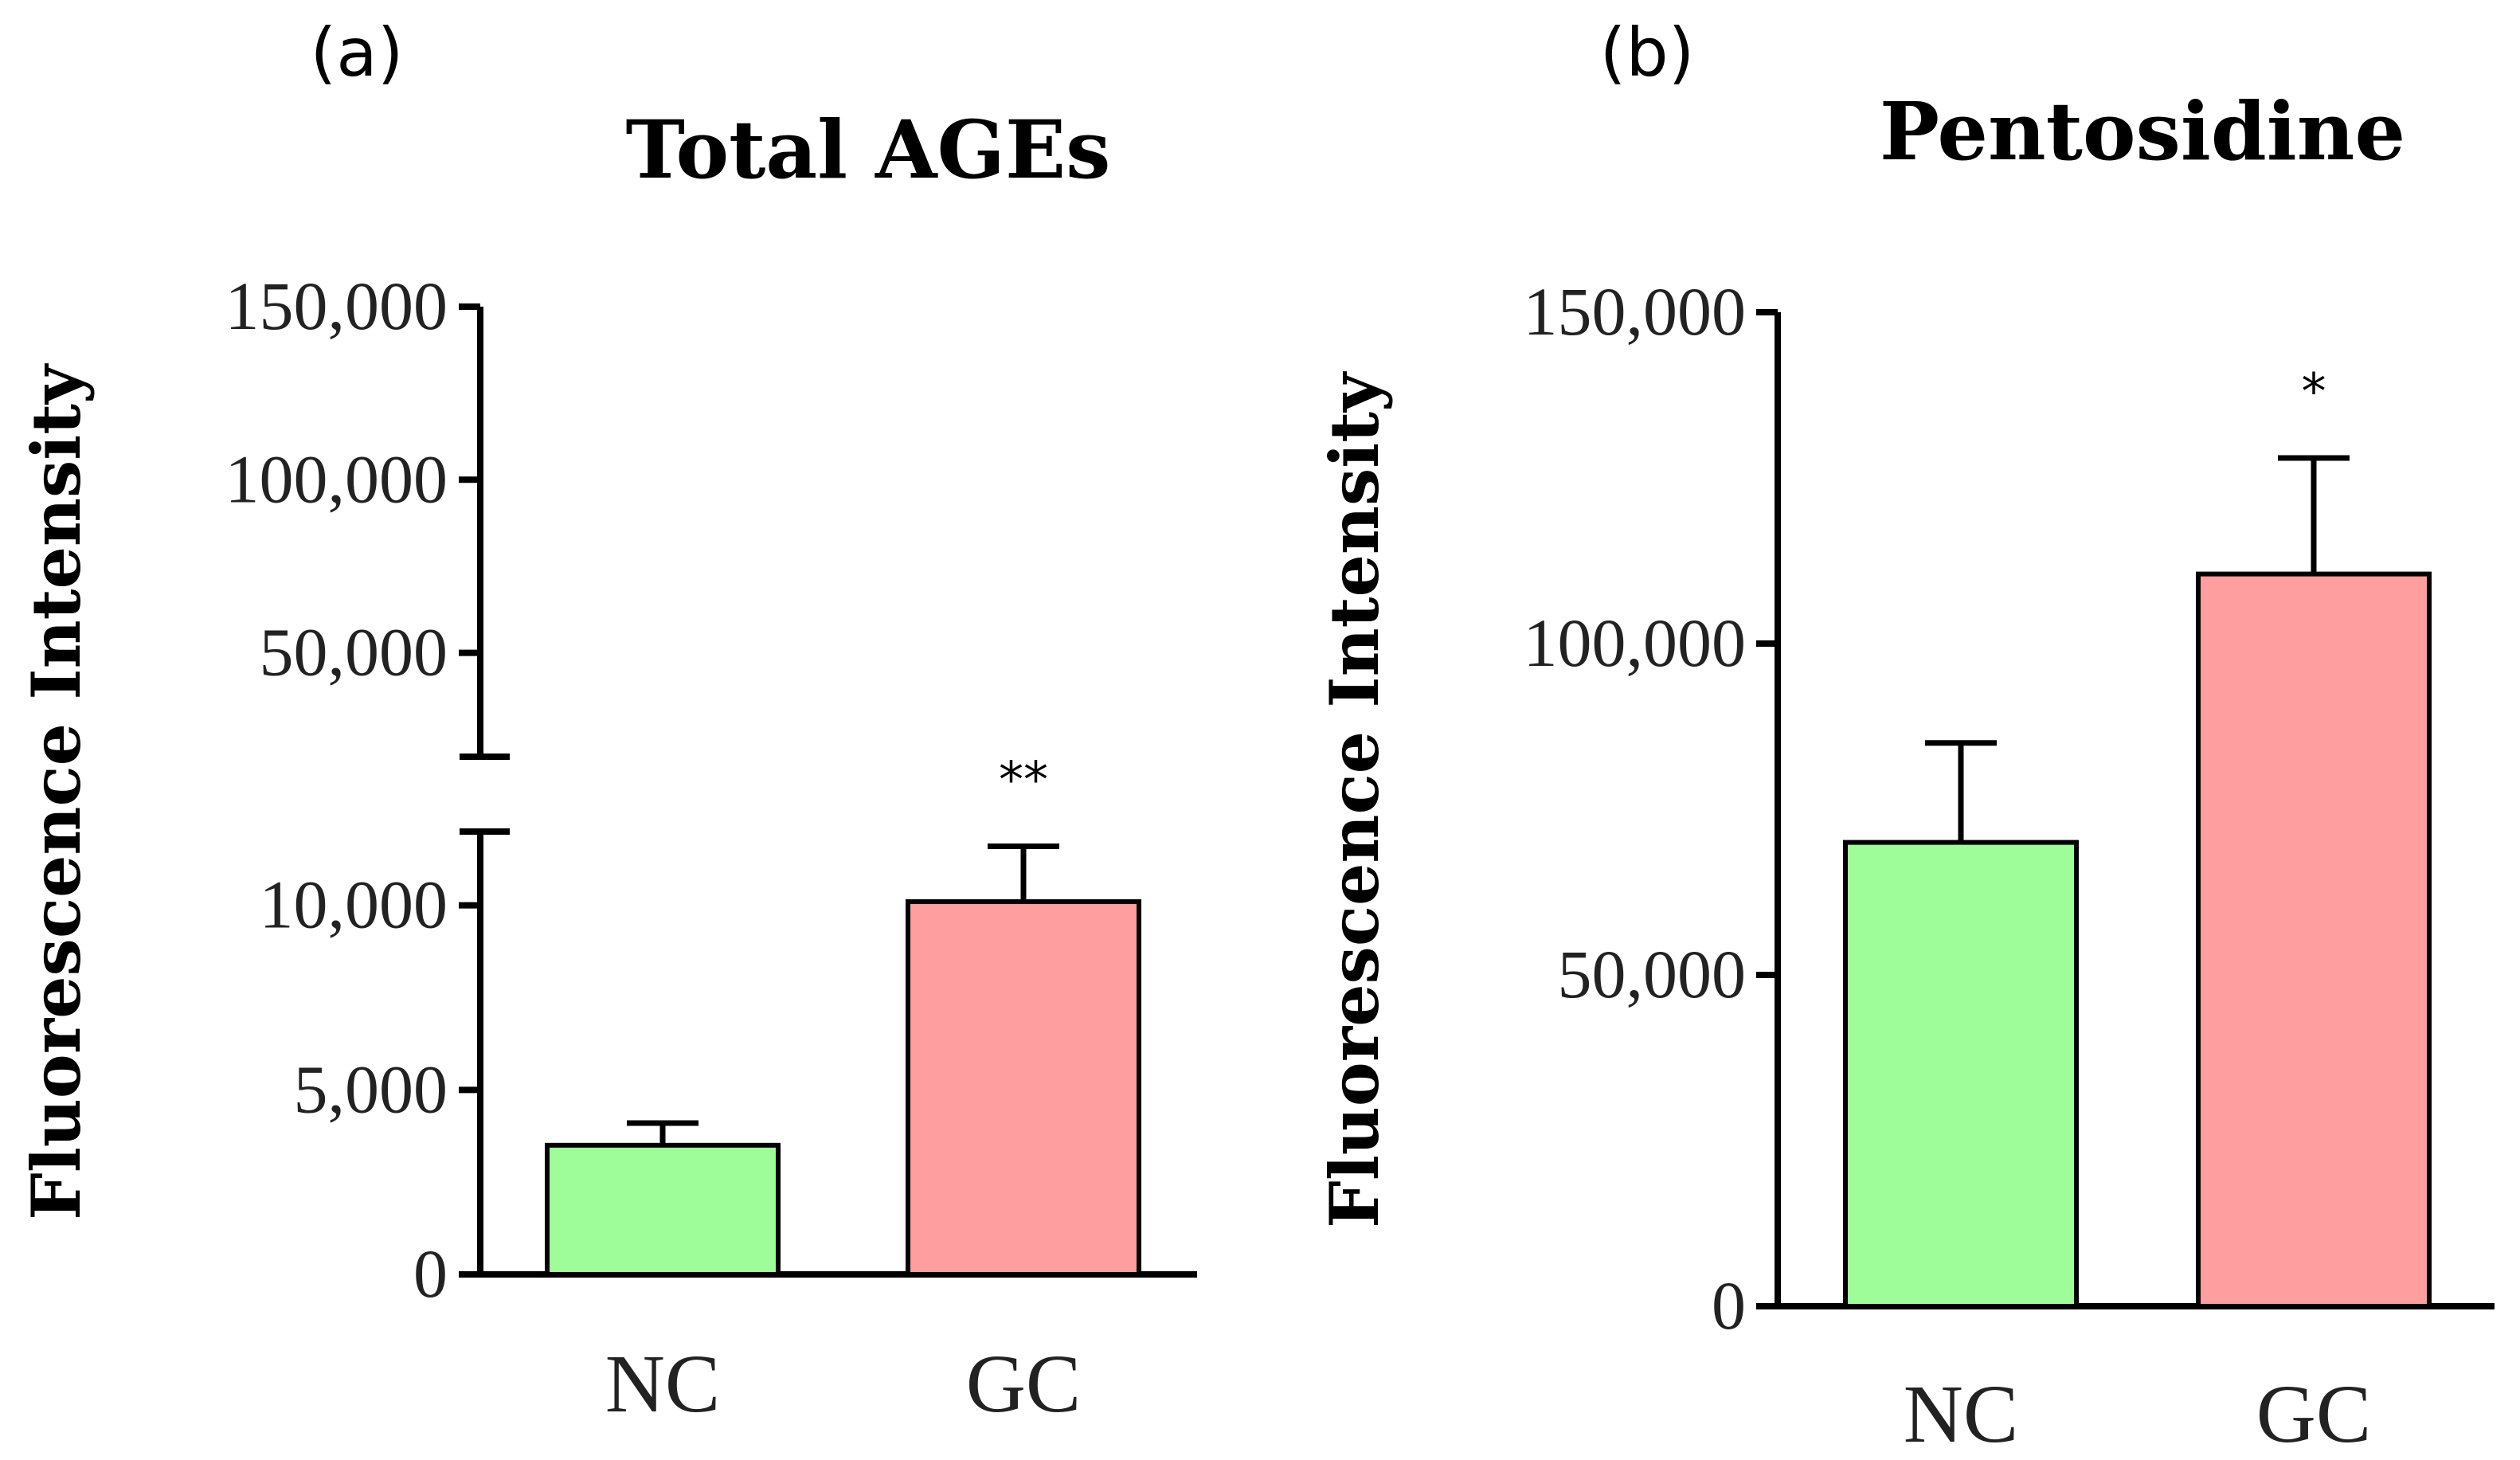 The image size is (2520, 1460). What do you see at coordinates (1767, 809) in the screenshot?
I see `chart-b-y-ticks` at bounding box center [1767, 809].